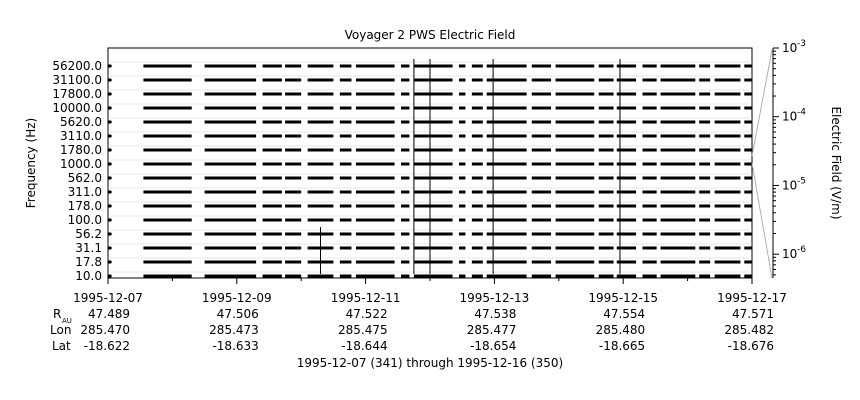 The height and width of the screenshot is (400, 860). I want to click on colorbar-label: Electric Field (V/m), so click(836, 162).